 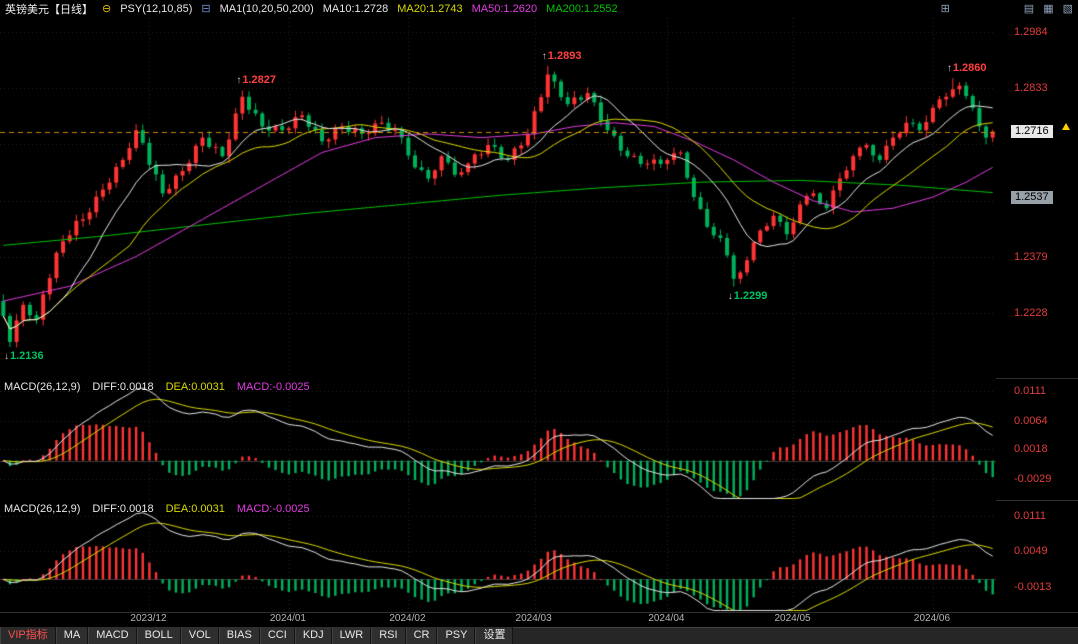 What do you see at coordinates (72, 635) in the screenshot?
I see `toolbar-button-ma: MA` at bounding box center [72, 635].